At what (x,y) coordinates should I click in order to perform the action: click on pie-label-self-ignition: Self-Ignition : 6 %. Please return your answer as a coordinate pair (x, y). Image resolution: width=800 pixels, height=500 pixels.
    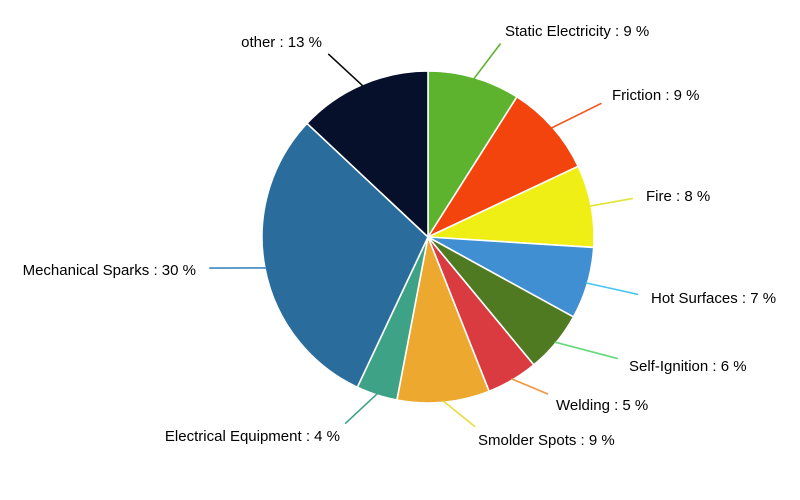
    Looking at the image, I should click on (688, 366).